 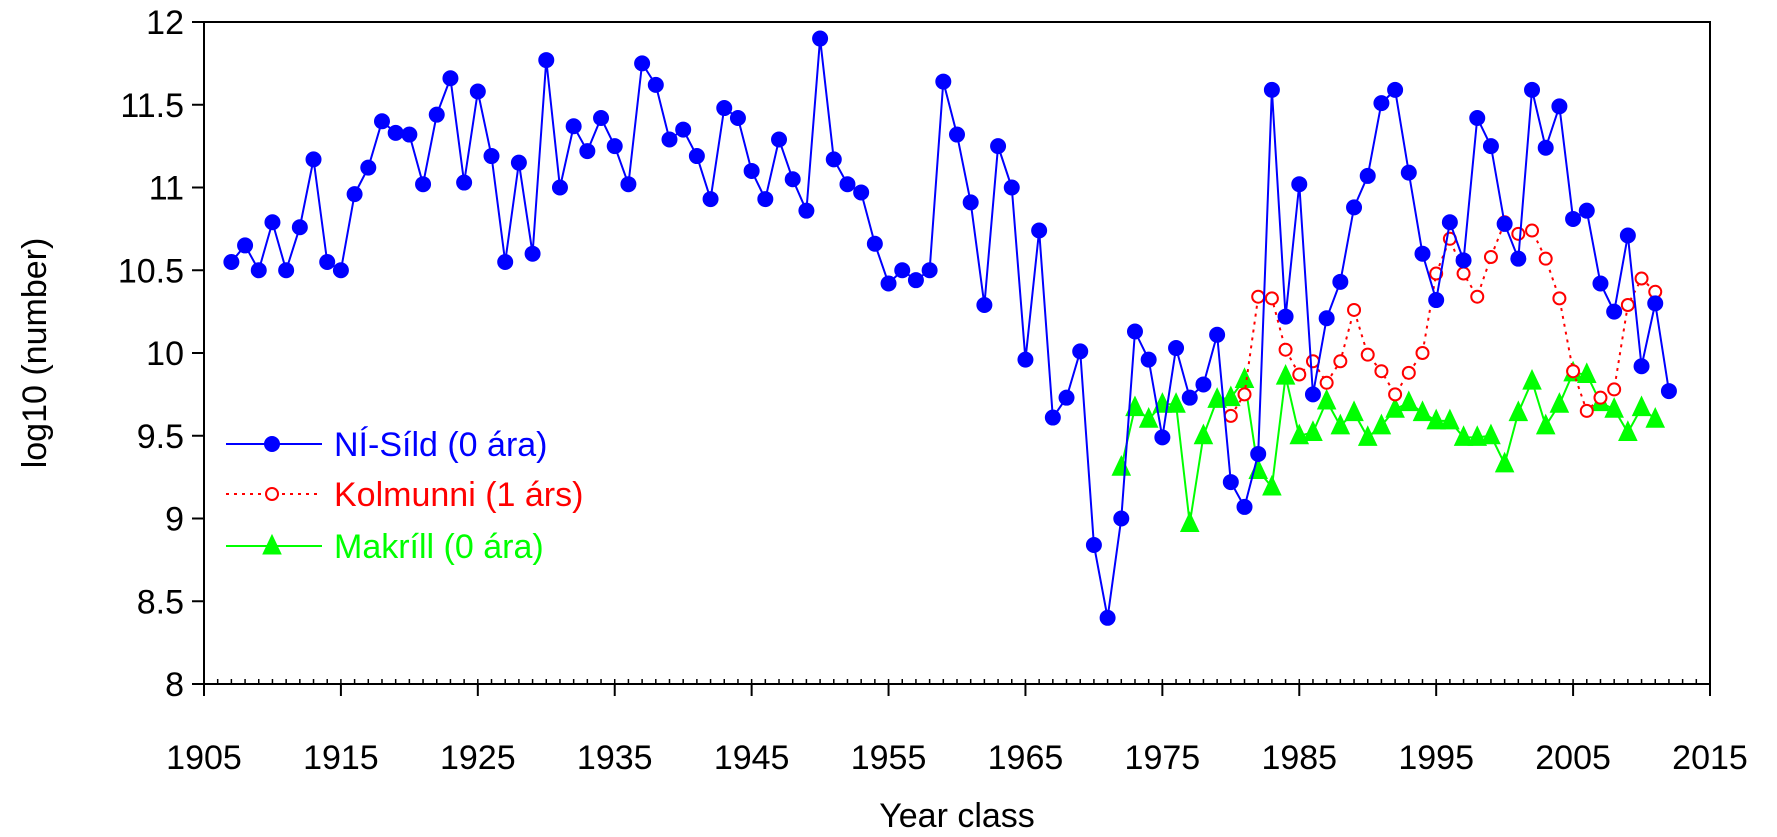 What do you see at coordinates (160, 602) in the screenshot?
I see `y-tick-label: 8.5` at bounding box center [160, 602].